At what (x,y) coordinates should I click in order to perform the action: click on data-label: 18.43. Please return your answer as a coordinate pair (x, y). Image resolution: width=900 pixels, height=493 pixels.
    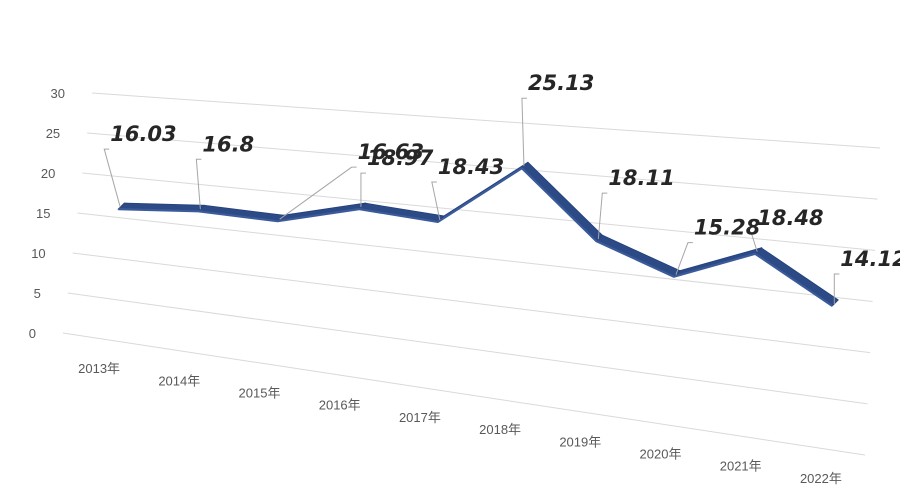
    Looking at the image, I should click on (471, 167).